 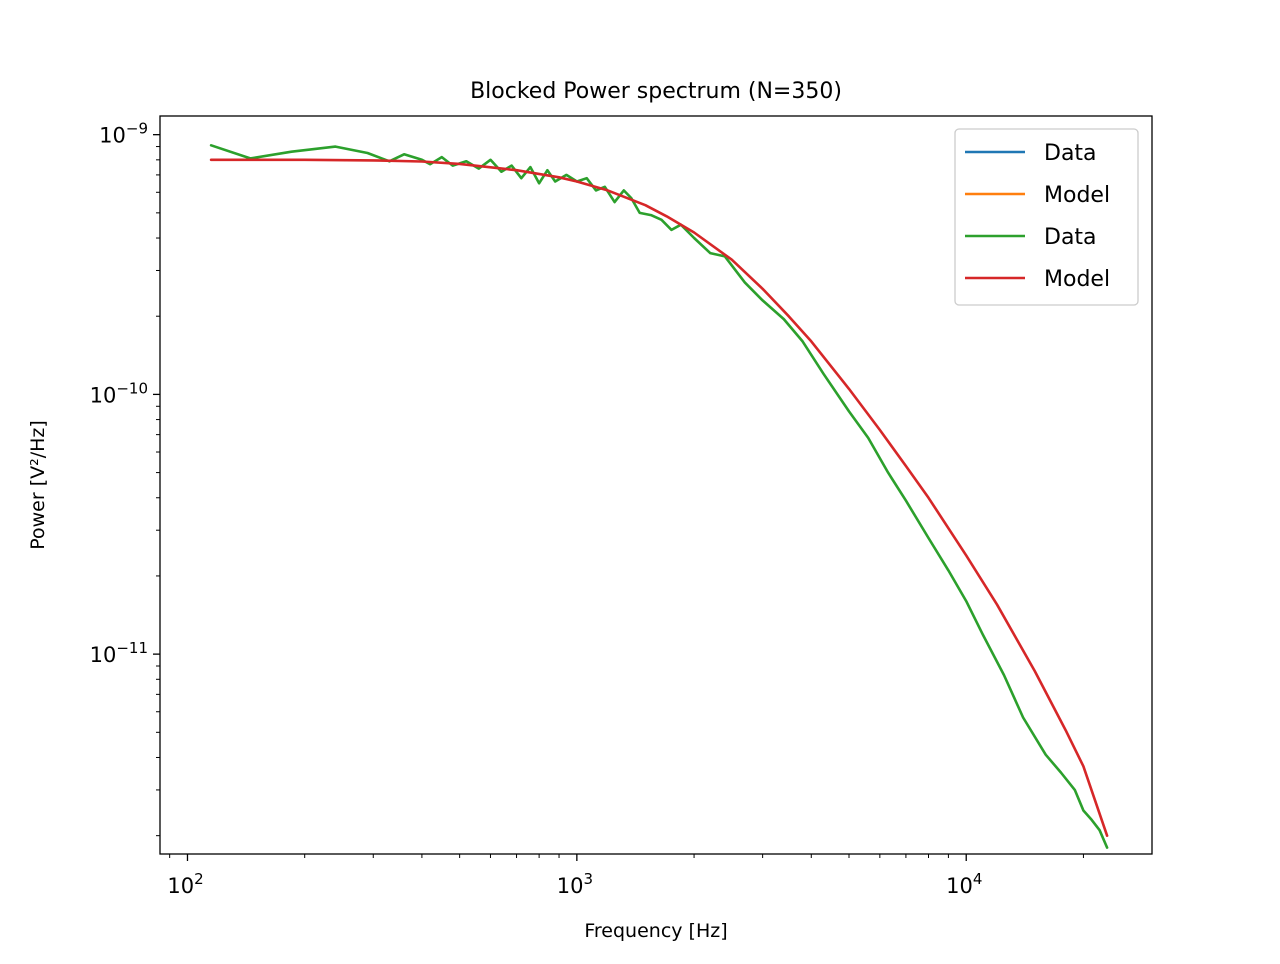 I want to click on legend-label-3: Model, so click(x=1077, y=279).